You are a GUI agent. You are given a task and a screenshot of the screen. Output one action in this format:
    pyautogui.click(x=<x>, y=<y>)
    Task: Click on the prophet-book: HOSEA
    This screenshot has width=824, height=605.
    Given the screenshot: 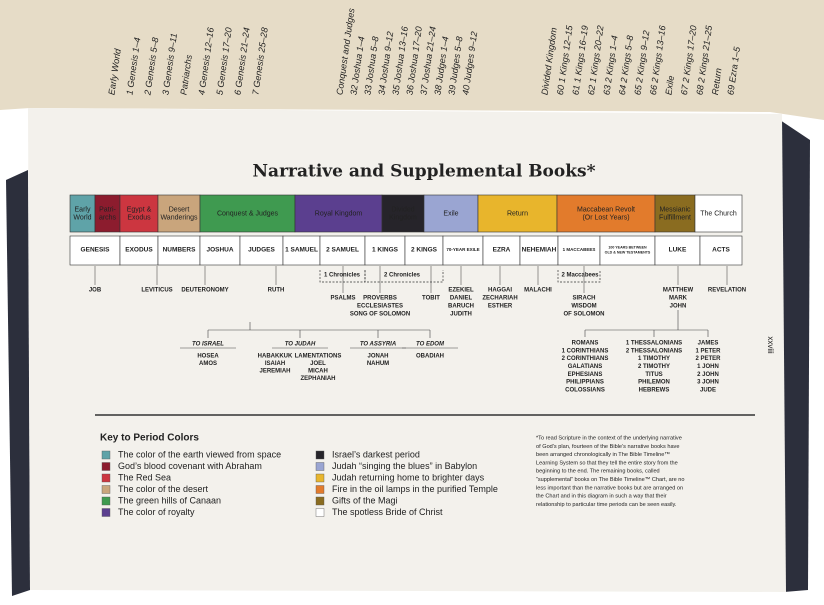 What is the action you would take?
    pyautogui.click(x=208, y=357)
    